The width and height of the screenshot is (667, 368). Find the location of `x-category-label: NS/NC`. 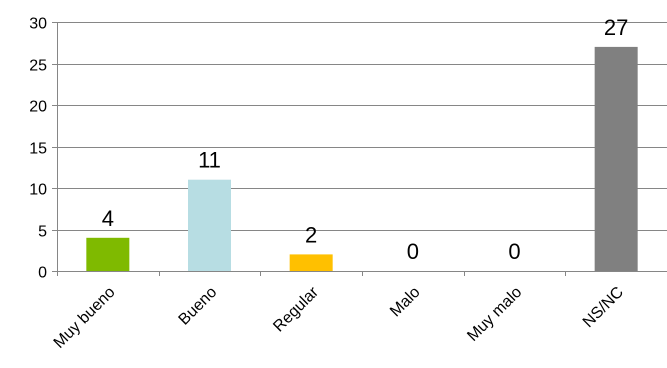

x-category-label: NS/NC is located at coordinates (603, 307).